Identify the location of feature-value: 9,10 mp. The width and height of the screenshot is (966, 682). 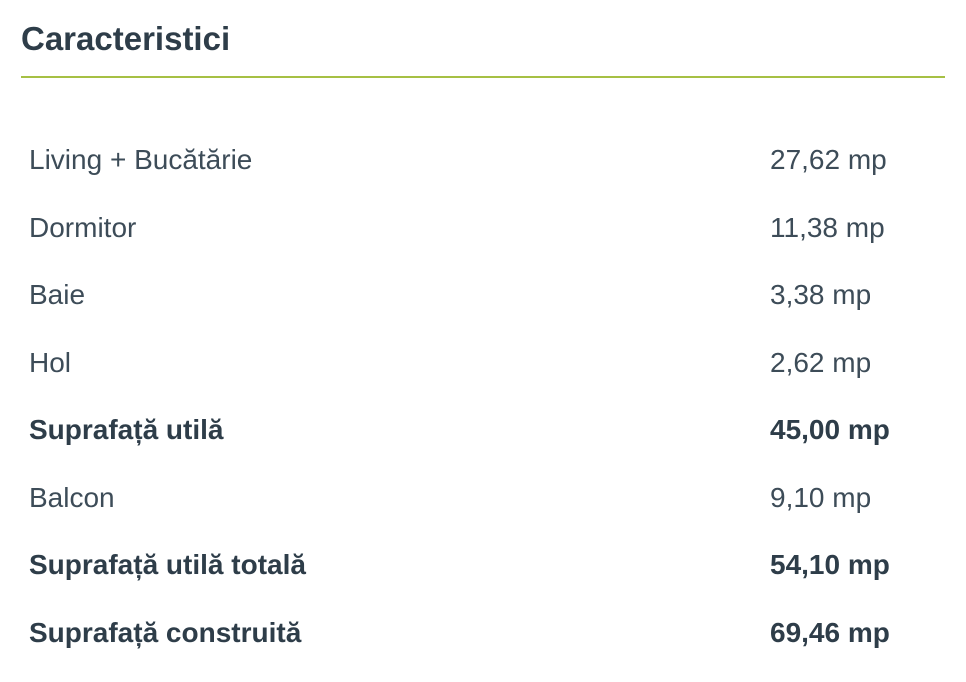
(821, 497).